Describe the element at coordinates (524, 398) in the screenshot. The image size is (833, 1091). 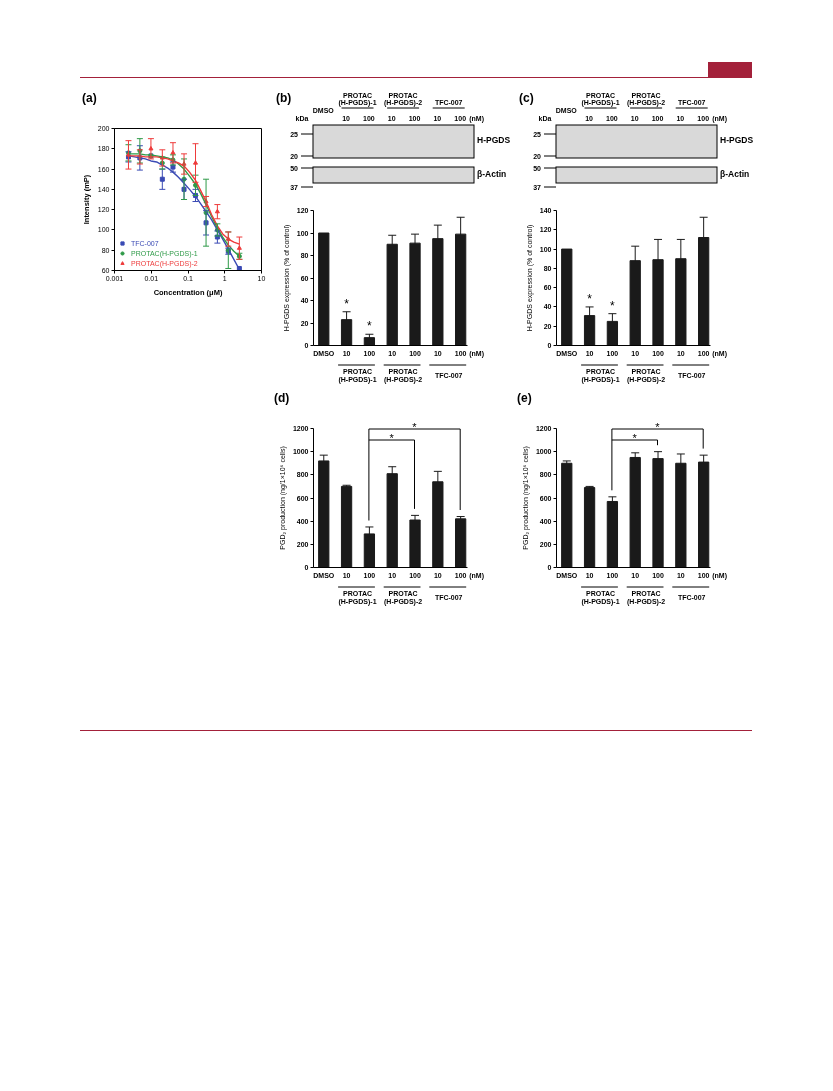
I see `chart-title: (e)` at that location.